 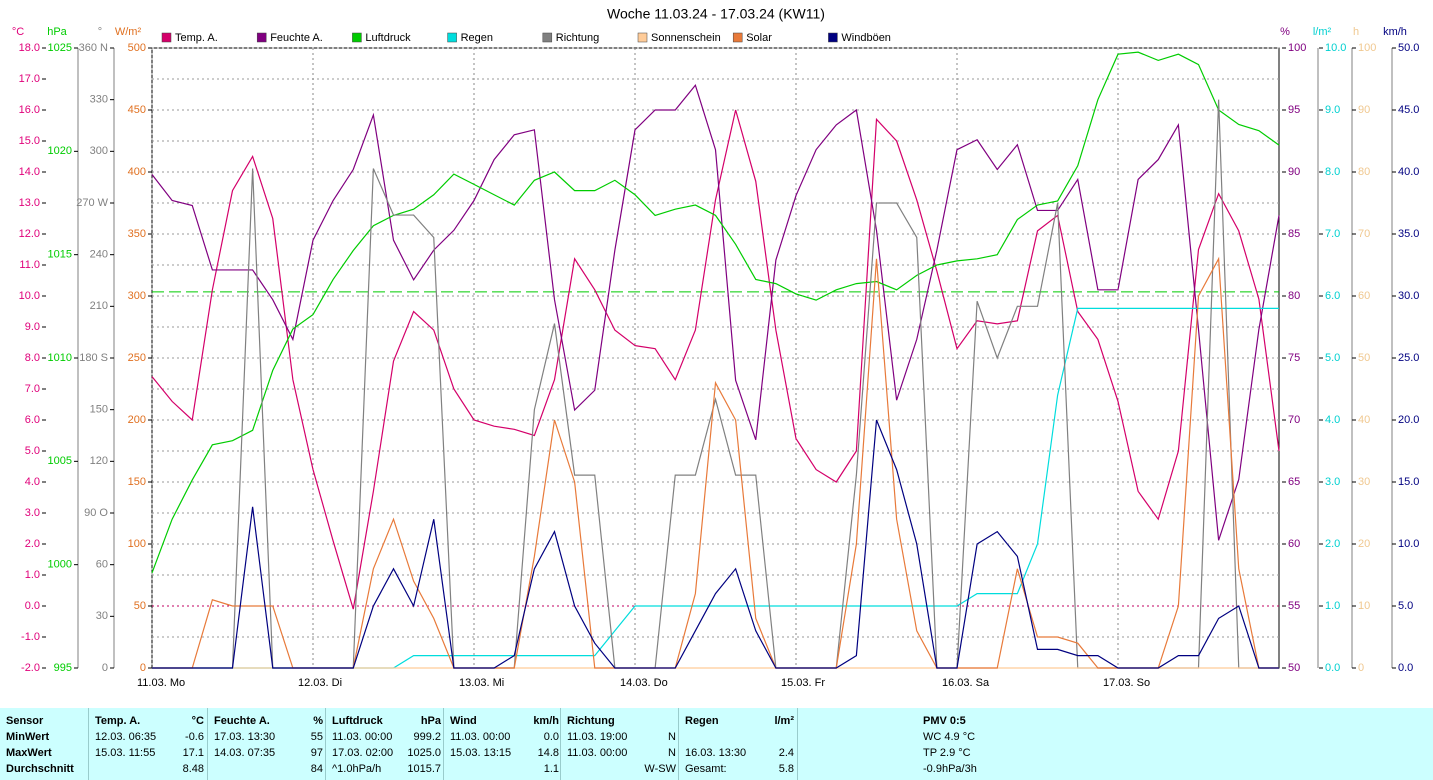 I want to click on column-unit: km/h, so click(x=546, y=721).